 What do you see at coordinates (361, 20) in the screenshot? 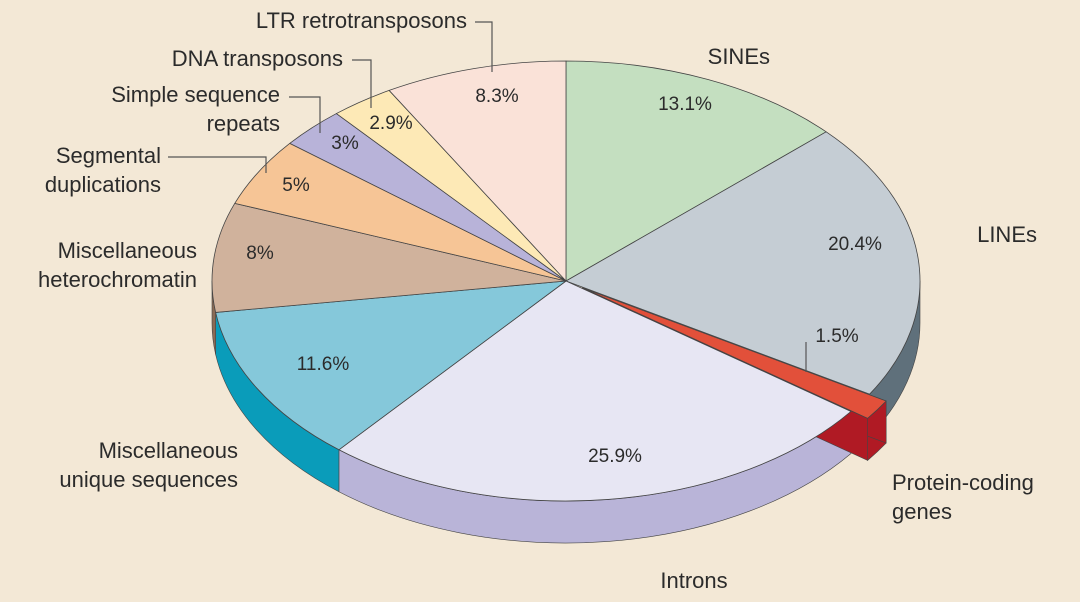
I see `label-ltr: LTR retrotransposons` at bounding box center [361, 20].